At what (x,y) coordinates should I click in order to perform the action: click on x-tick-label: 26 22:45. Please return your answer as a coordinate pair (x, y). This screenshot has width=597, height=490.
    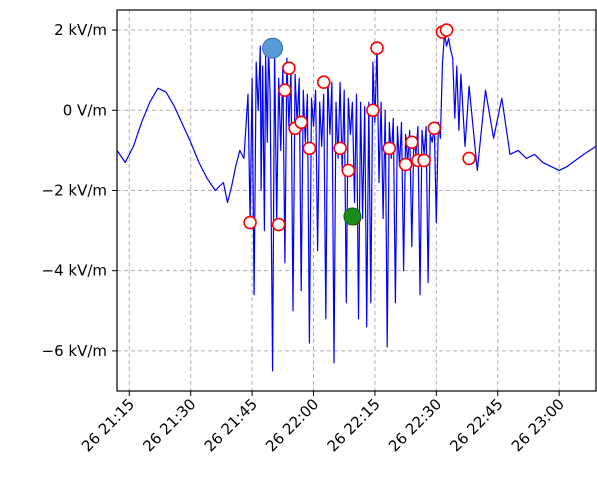
    Looking at the image, I should click on (476, 425).